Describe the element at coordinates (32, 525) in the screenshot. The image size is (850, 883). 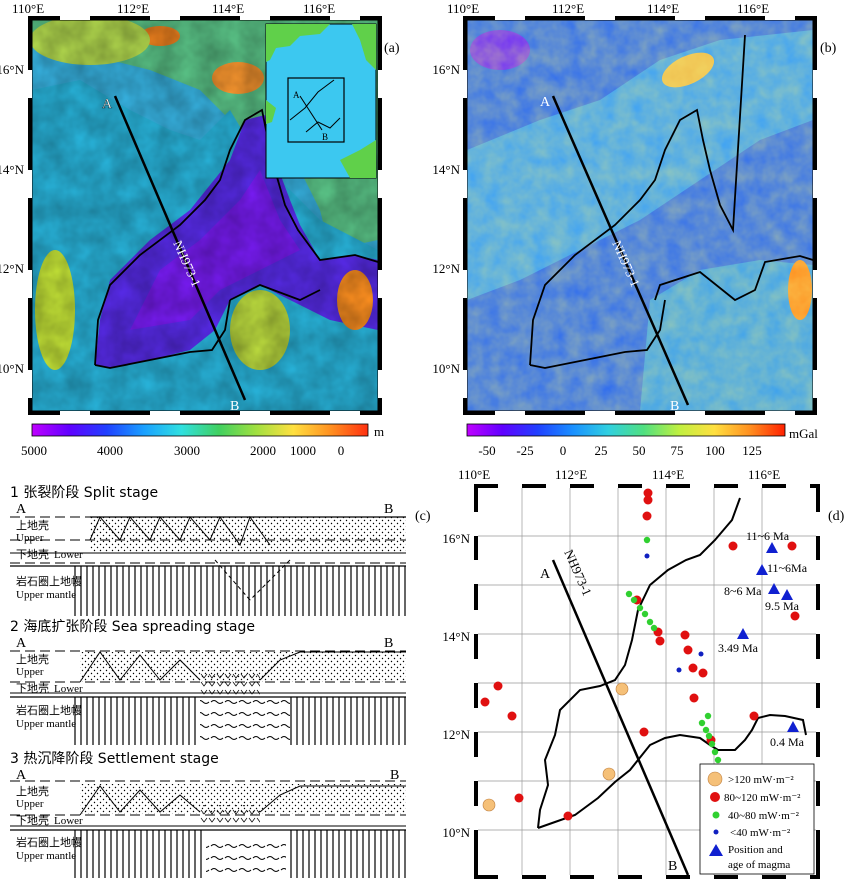
I see `stage1-upper-crust-cn: 上地壳` at that location.